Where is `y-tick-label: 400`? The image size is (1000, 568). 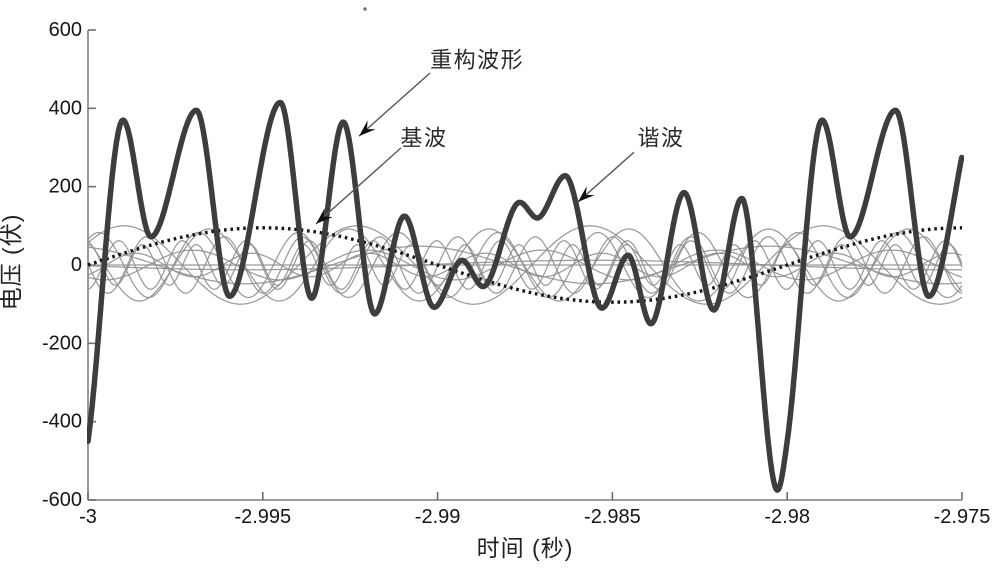 y-tick-label: 400 is located at coordinates (65, 108).